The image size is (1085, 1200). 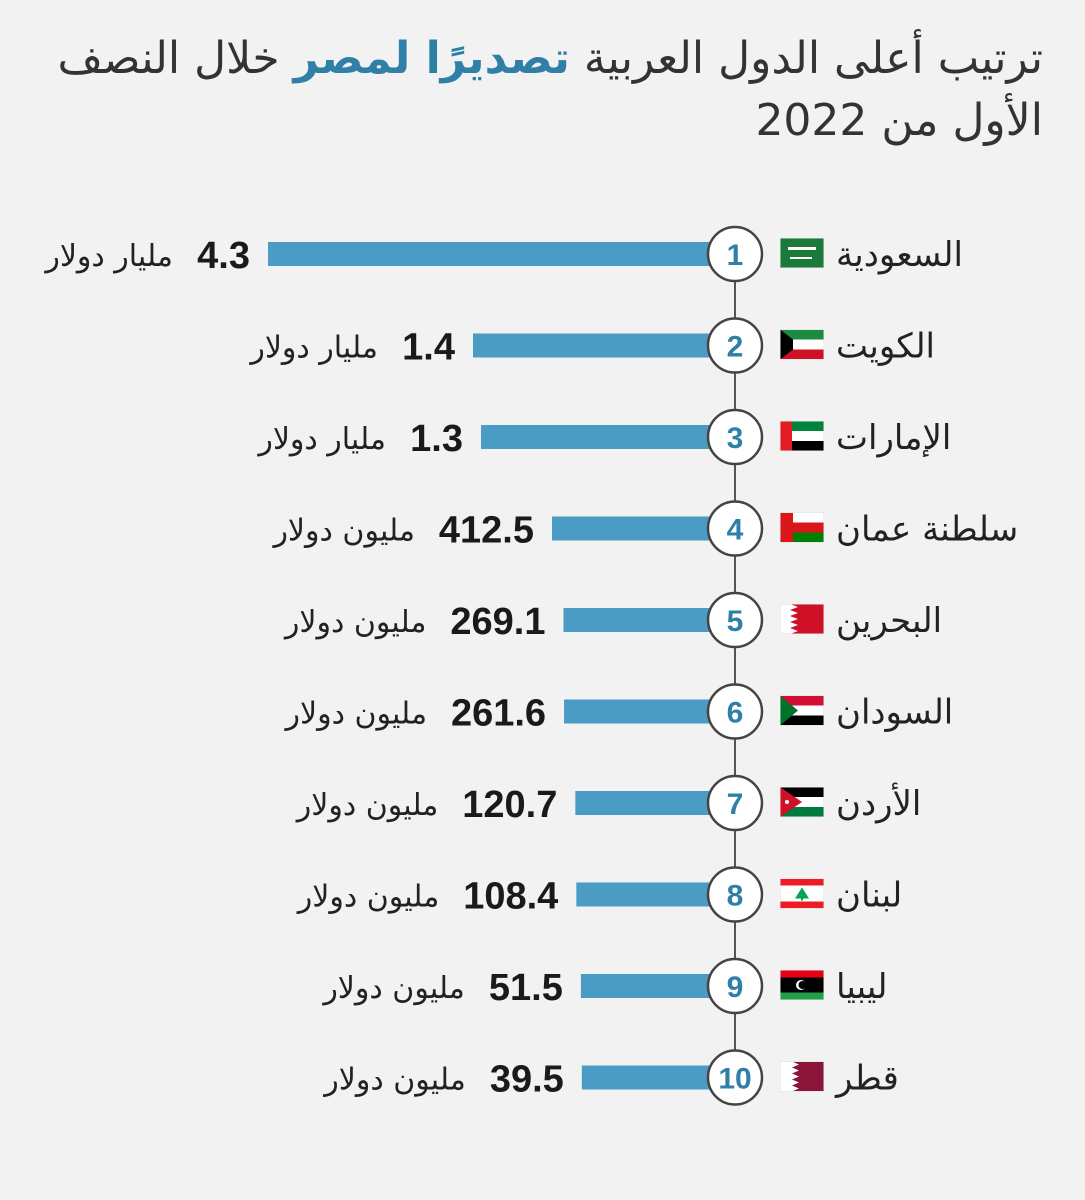 What do you see at coordinates (802, 802) in the screenshot?
I see `jordan-flag-icon` at bounding box center [802, 802].